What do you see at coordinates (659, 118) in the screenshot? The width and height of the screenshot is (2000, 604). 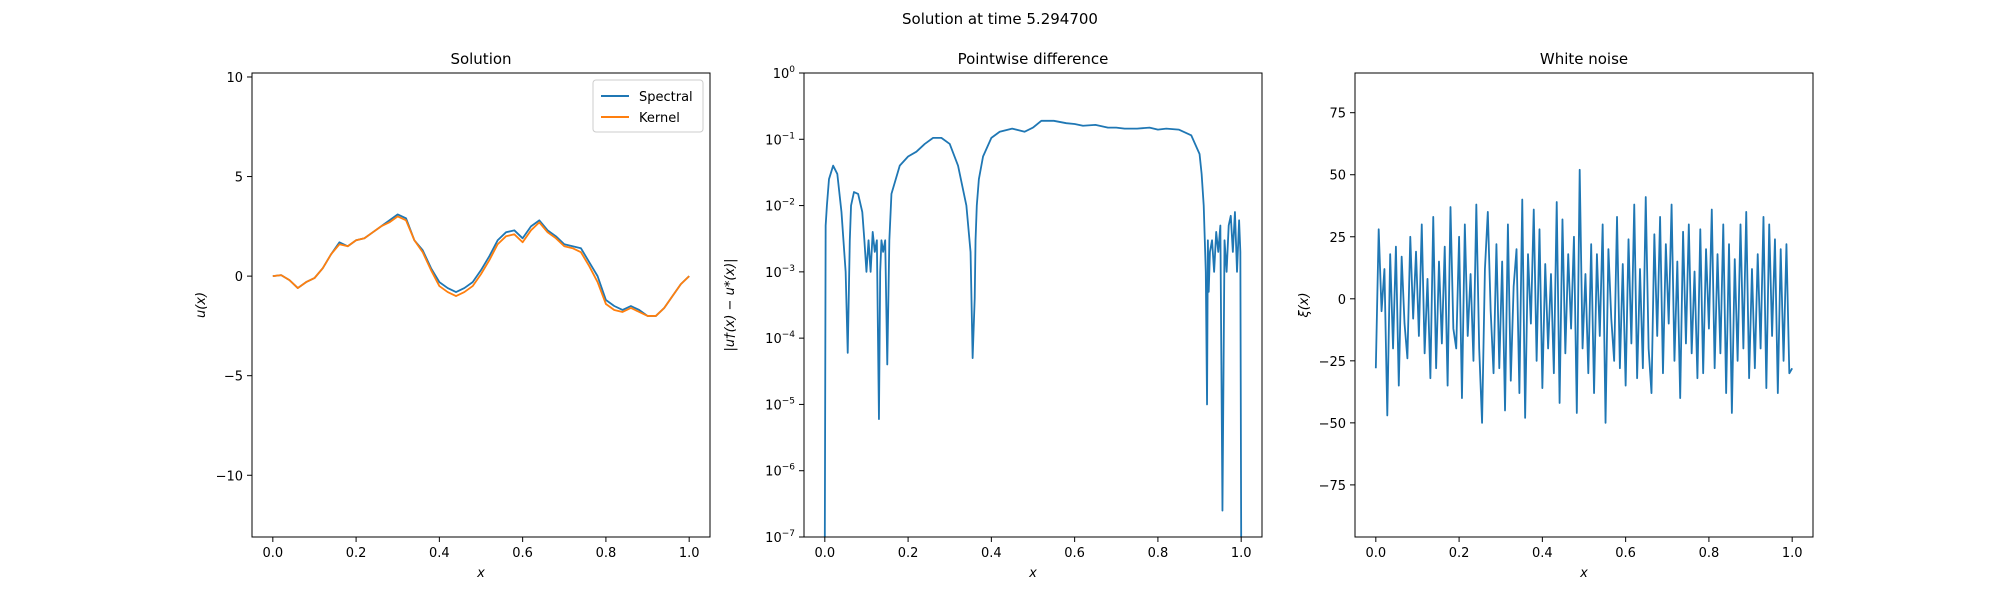 I see `legend-label-kernel: Kernel` at bounding box center [659, 118].